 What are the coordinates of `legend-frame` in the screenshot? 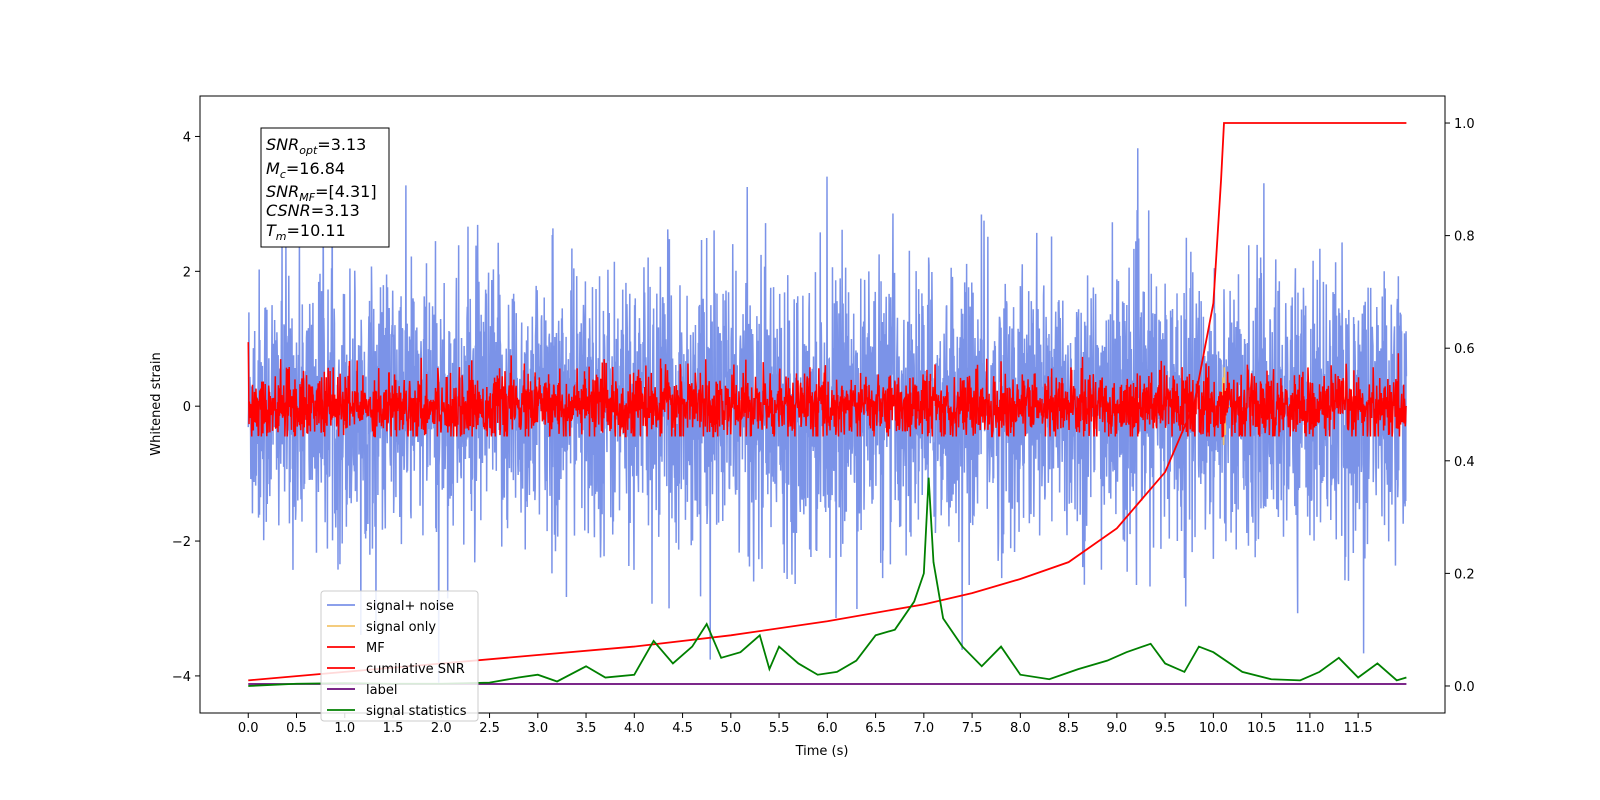 It's located at (399, 656).